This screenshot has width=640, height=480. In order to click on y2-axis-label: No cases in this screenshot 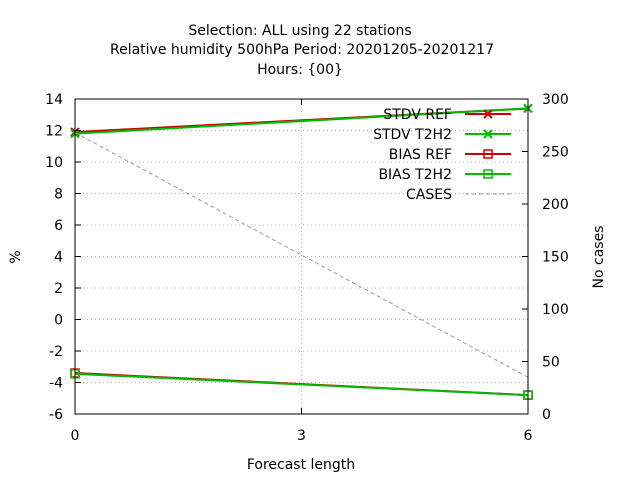, I will do `click(599, 257)`.